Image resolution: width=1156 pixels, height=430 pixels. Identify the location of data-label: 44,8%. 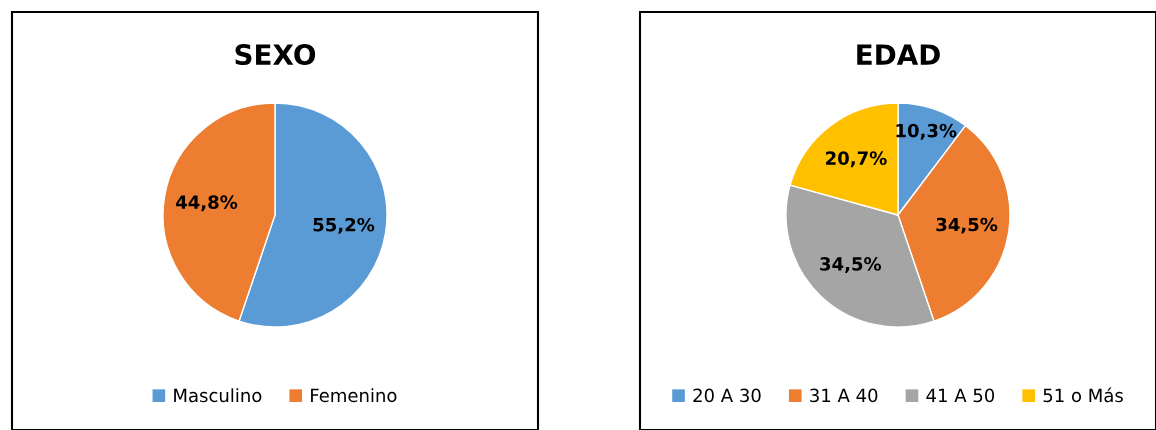
(206, 203).